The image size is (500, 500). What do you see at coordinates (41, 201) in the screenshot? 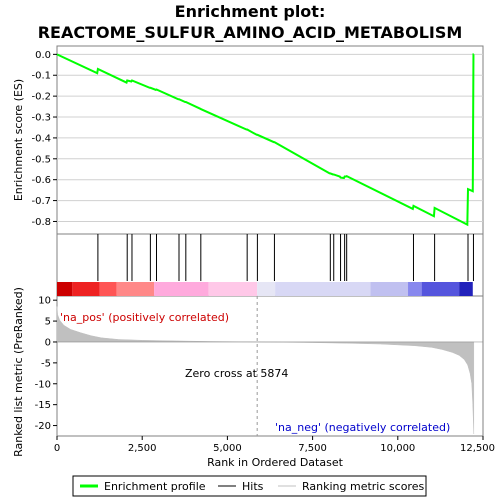
I see `es-y-tick-label: -0.7` at bounding box center [41, 201].